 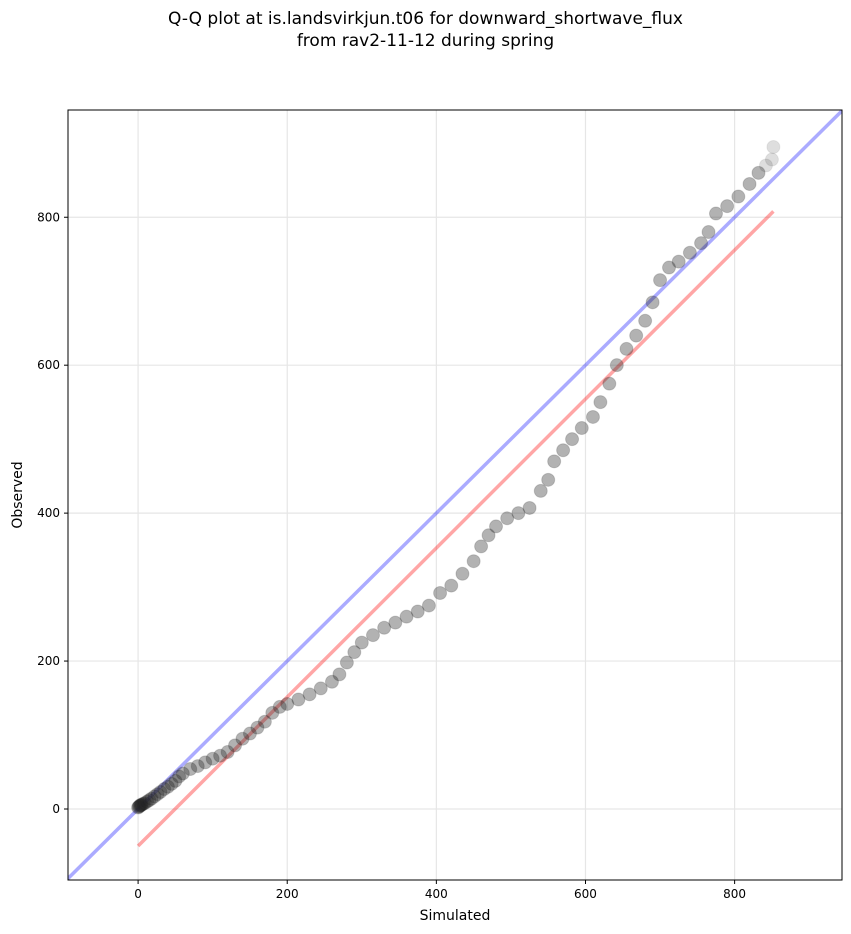 What do you see at coordinates (455, 916) in the screenshot?
I see `x-axis-label: Simulated` at bounding box center [455, 916].